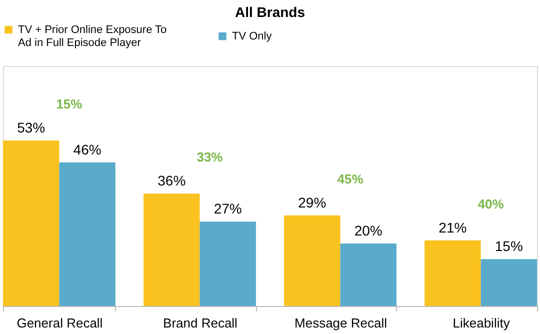 This screenshot has width=540, height=334. What do you see at coordinates (59, 323) in the screenshot?
I see `x-tick-label: General Recall` at bounding box center [59, 323].